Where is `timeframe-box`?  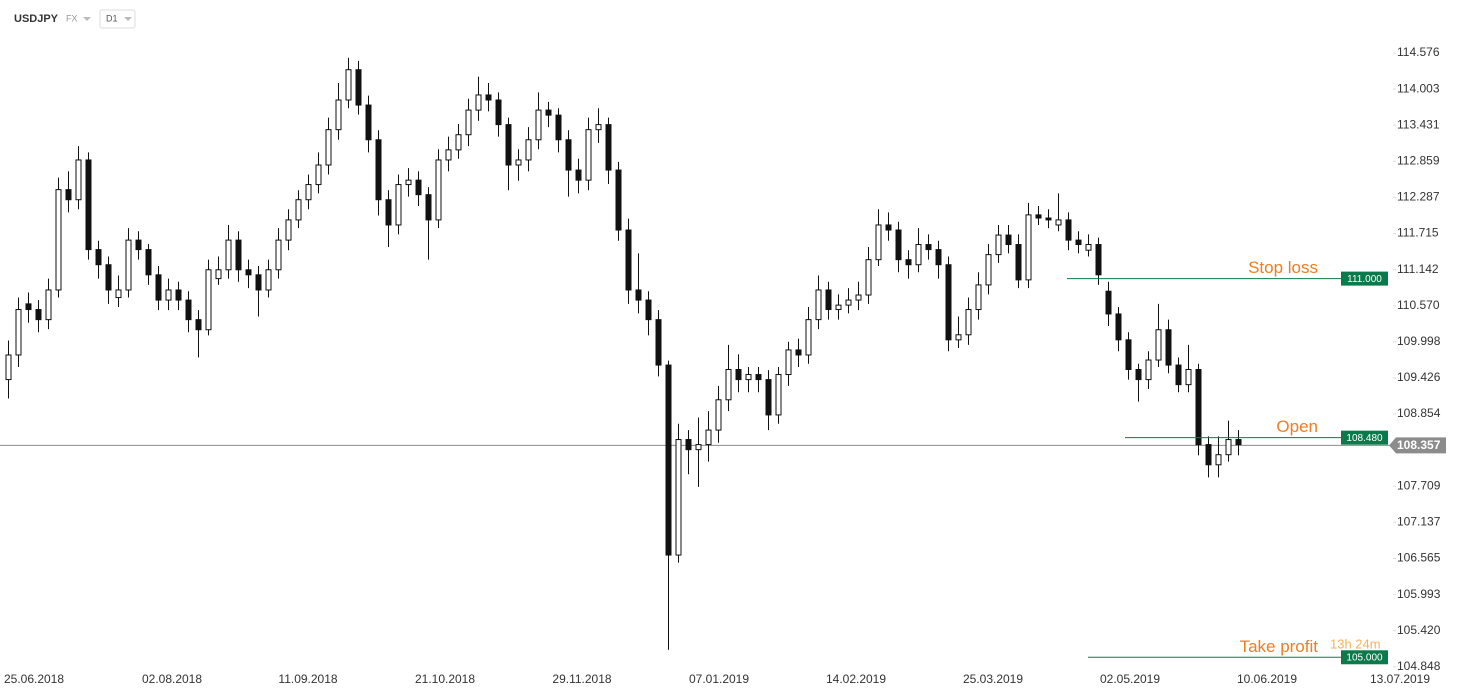 timeframe-box is located at coordinates (117, 19).